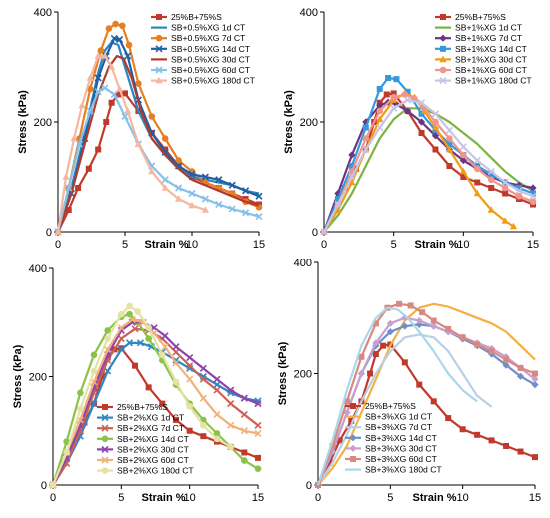 This screenshot has height=518, width=550. Describe the element at coordinates (43, 13) in the screenshot. I see `y-tick-label: 400` at that location.